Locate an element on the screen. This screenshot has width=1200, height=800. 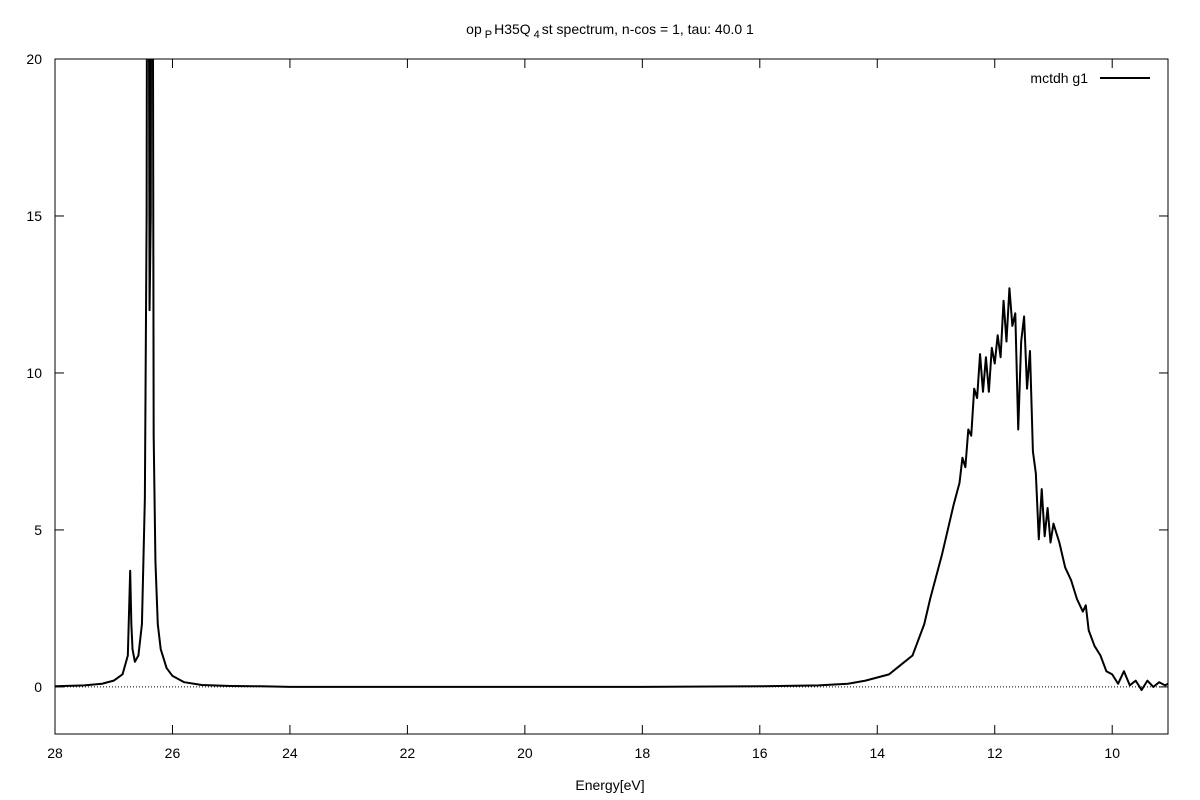
x-tick-label: 20 is located at coordinates (525, 753).